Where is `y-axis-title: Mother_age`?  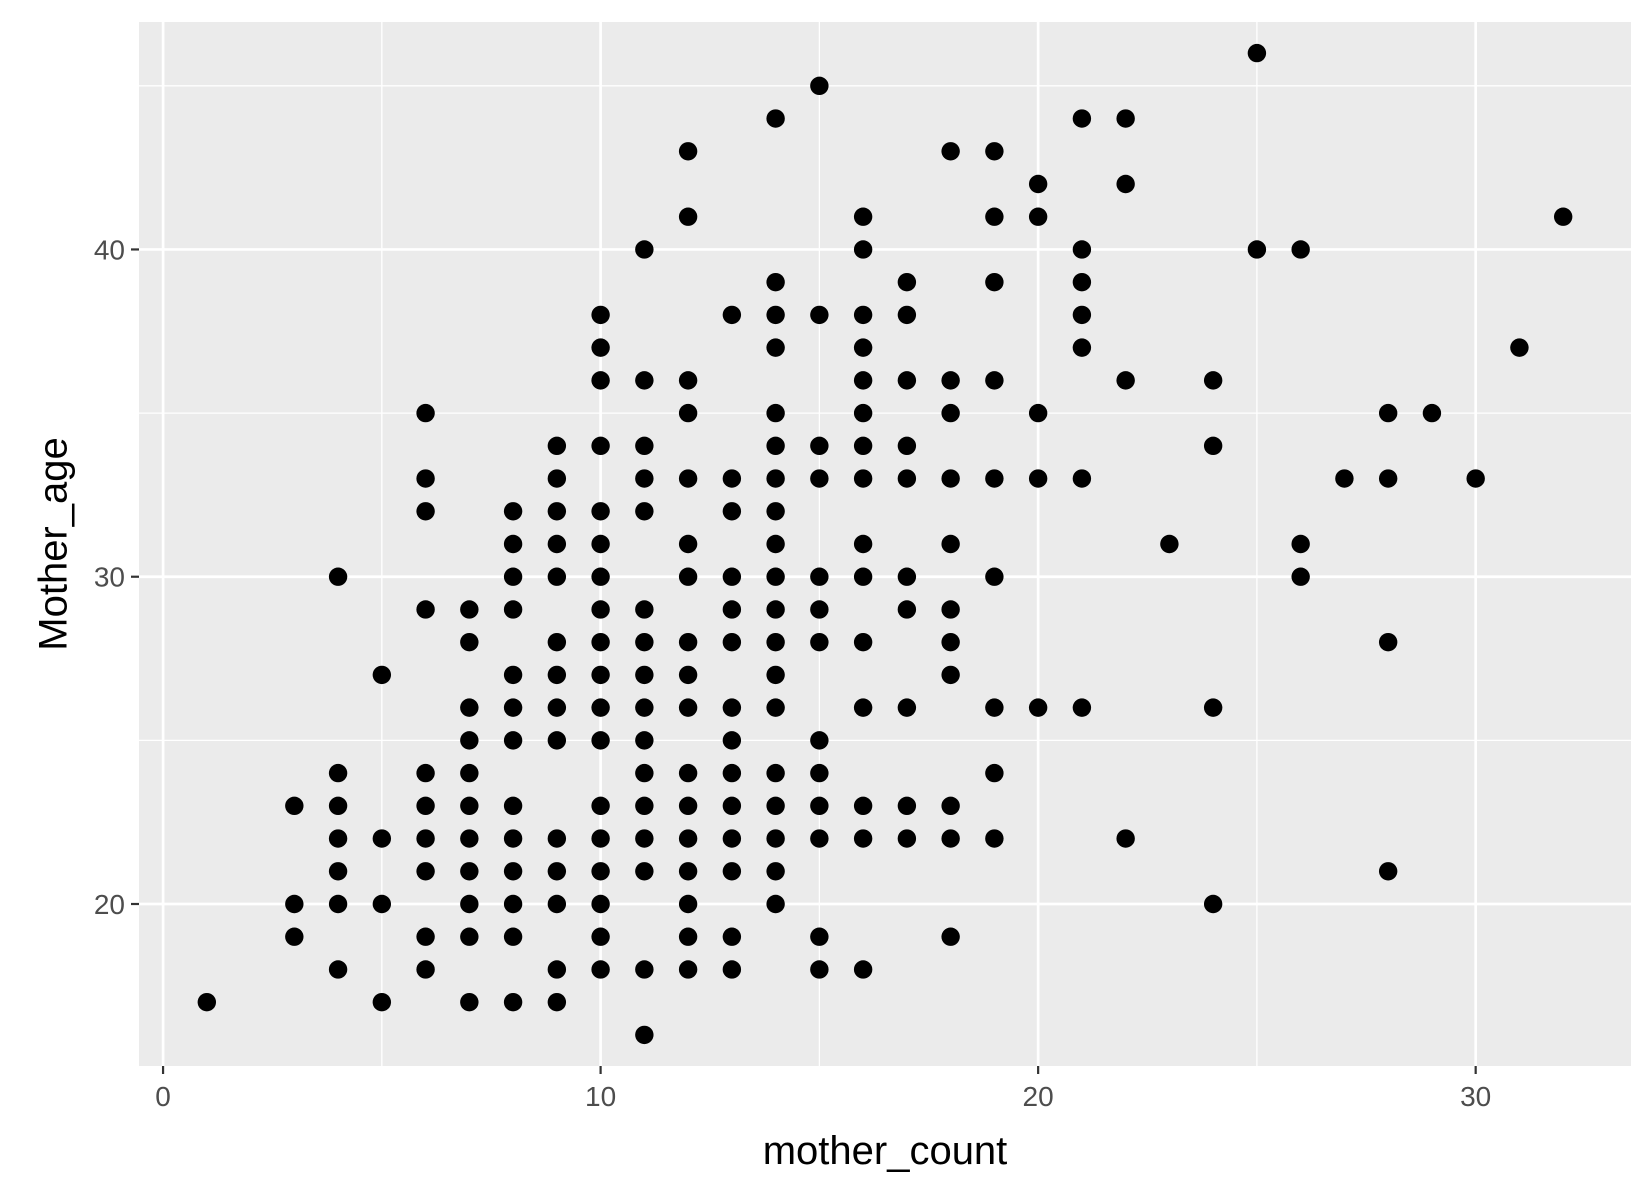 y-axis-title: Mother_age is located at coordinates (54, 543).